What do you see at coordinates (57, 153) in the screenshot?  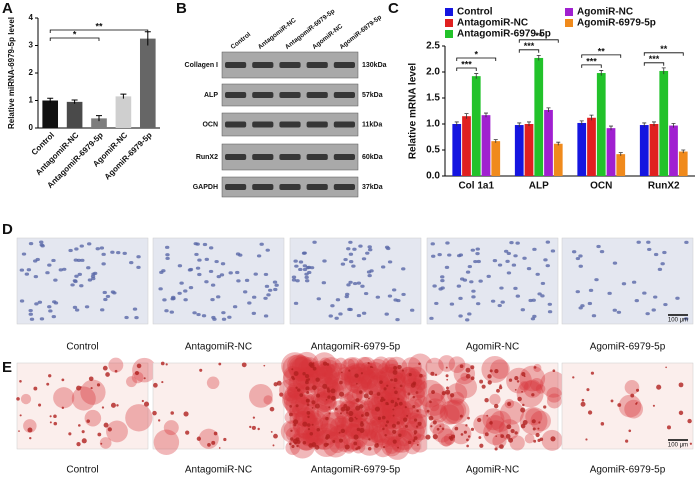 I see `x-tick-label: AntagomiR-NC` at bounding box center [57, 153].